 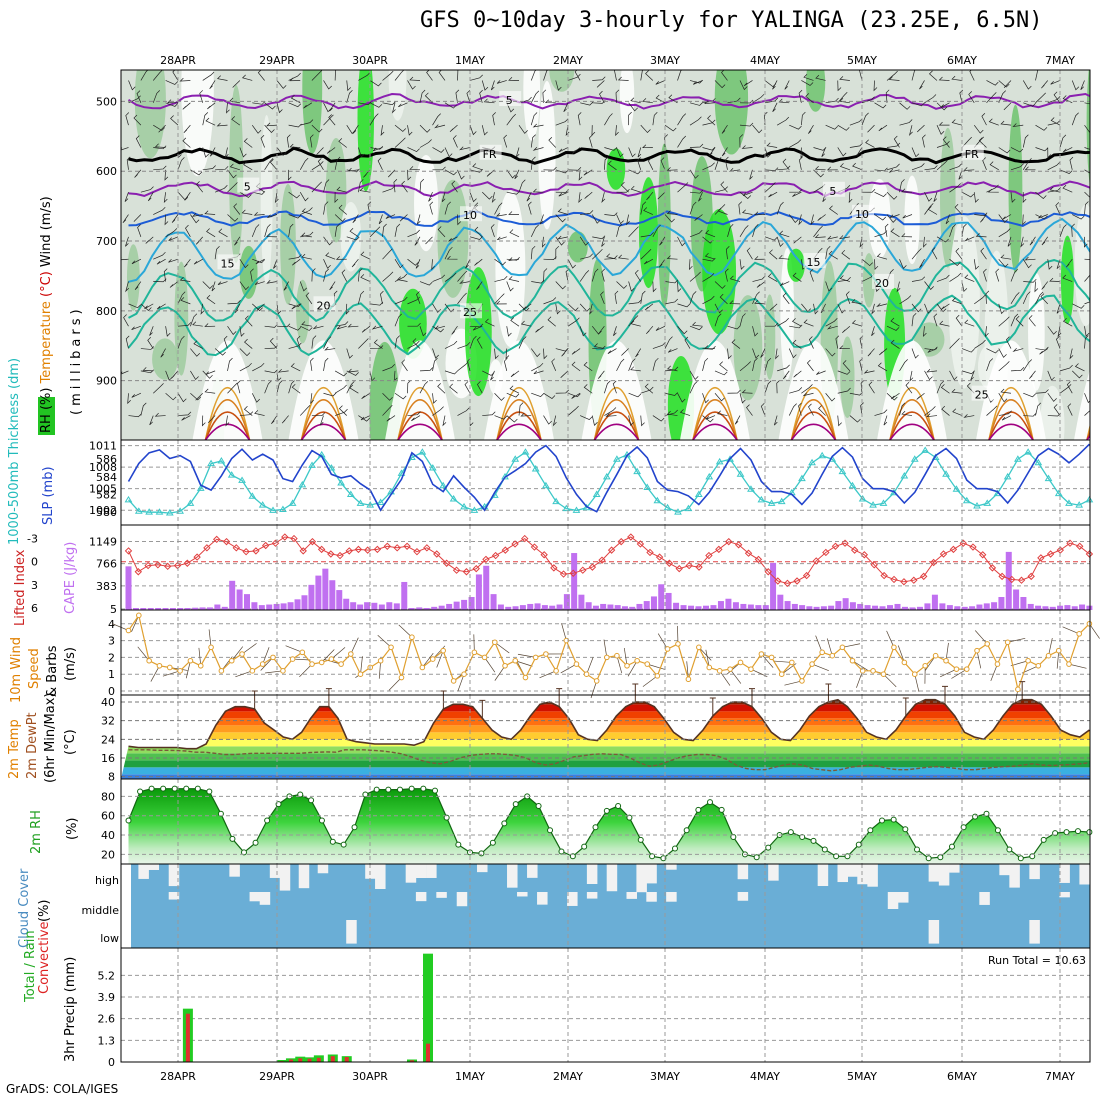 I want to click on surface-wind-barb, so click(x=590, y=666).